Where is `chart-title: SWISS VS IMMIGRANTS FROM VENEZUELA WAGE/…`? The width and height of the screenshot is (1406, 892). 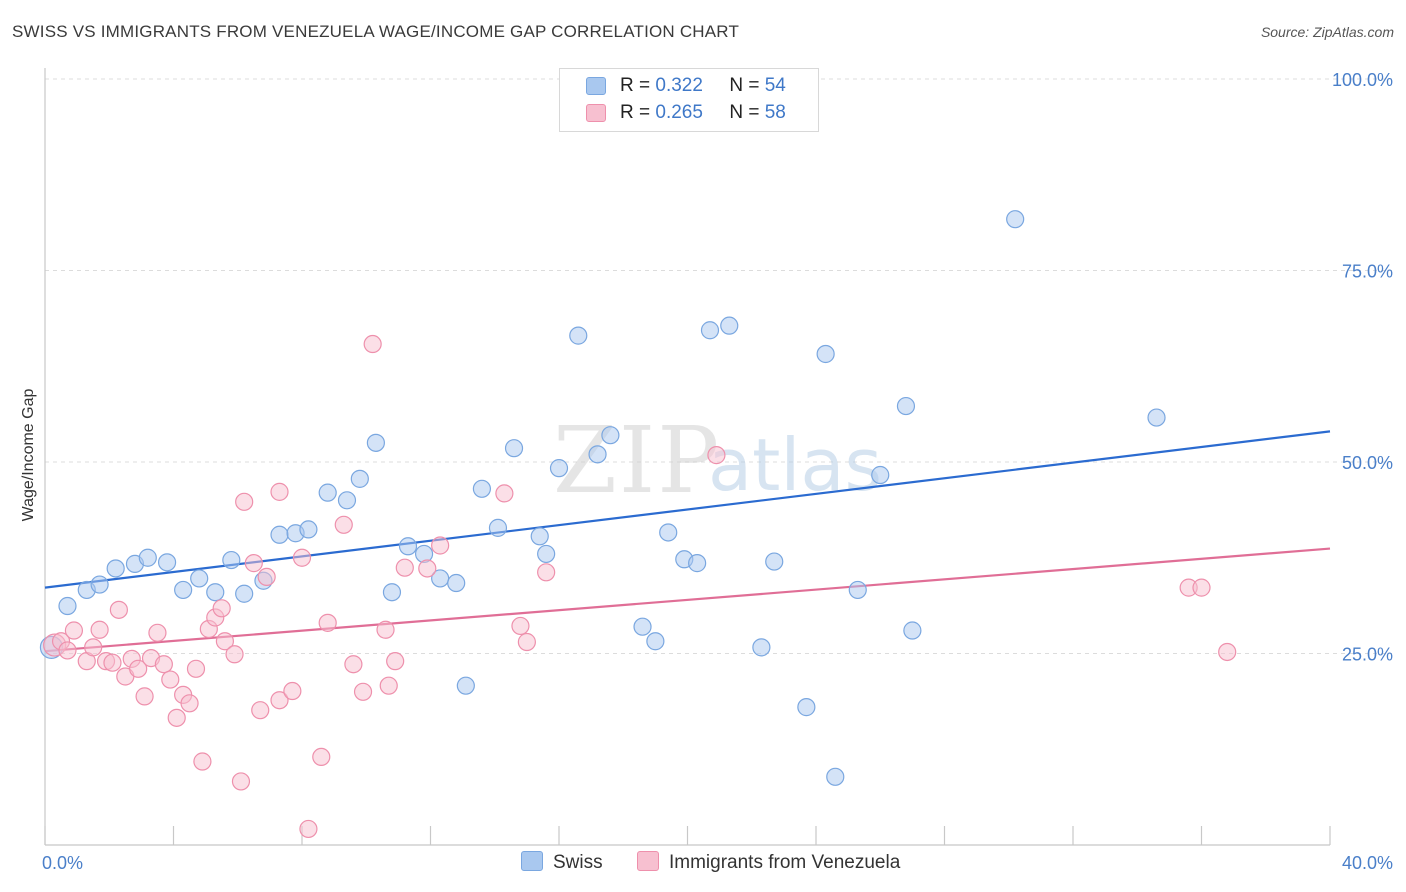 chart-title: SWISS VS IMMIGRANTS FROM VENEZUELA WAGE/… is located at coordinates (376, 31).